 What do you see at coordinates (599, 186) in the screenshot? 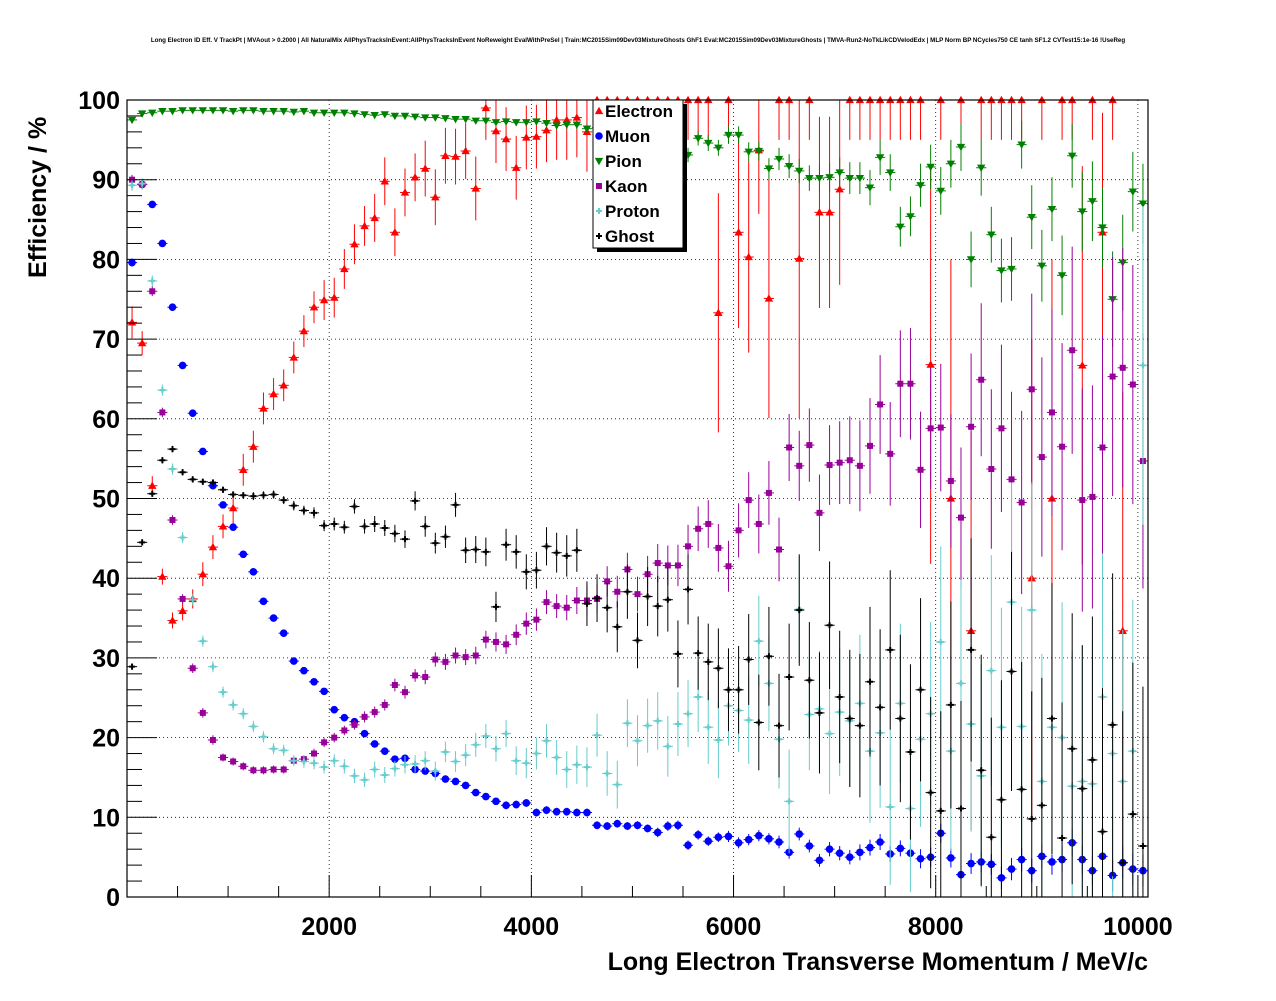
I see `legend-marker-kaon` at bounding box center [599, 186].